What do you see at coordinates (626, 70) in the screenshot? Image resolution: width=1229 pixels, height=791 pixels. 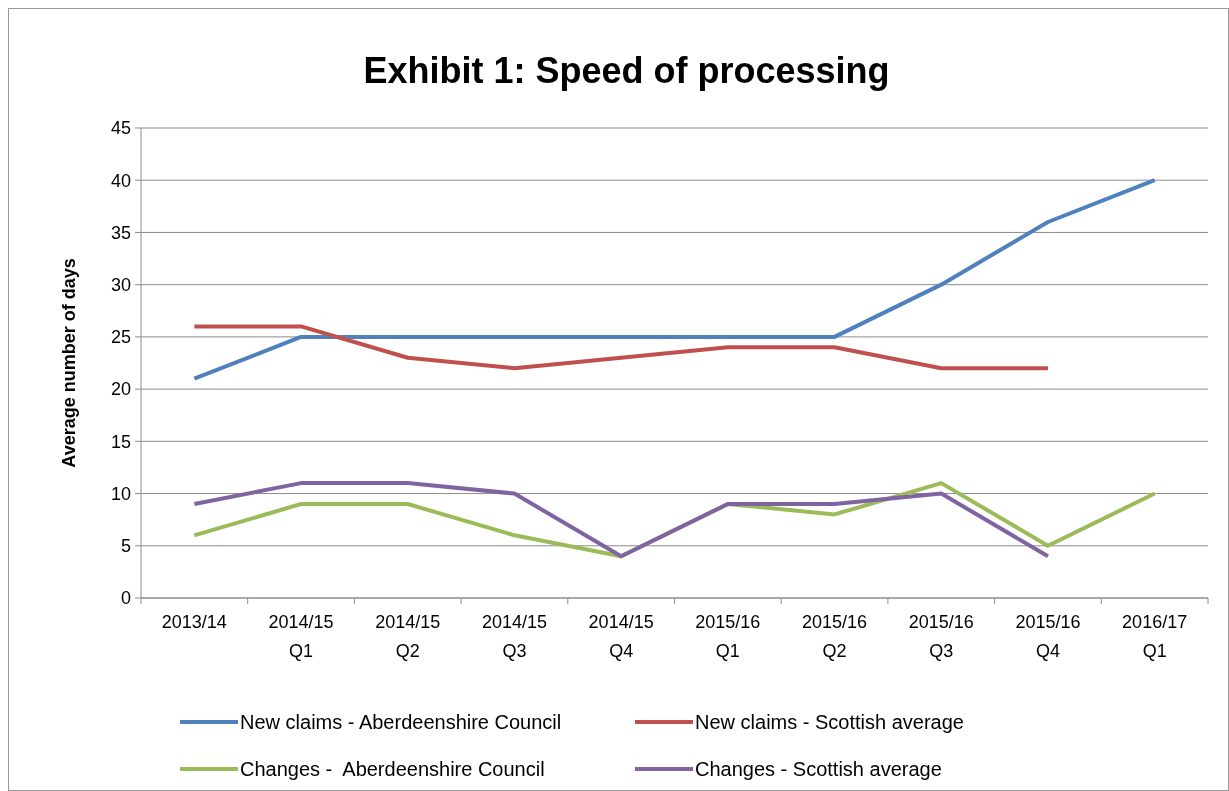 I see `chart-title: Exhibit 1: Speed of processing` at bounding box center [626, 70].